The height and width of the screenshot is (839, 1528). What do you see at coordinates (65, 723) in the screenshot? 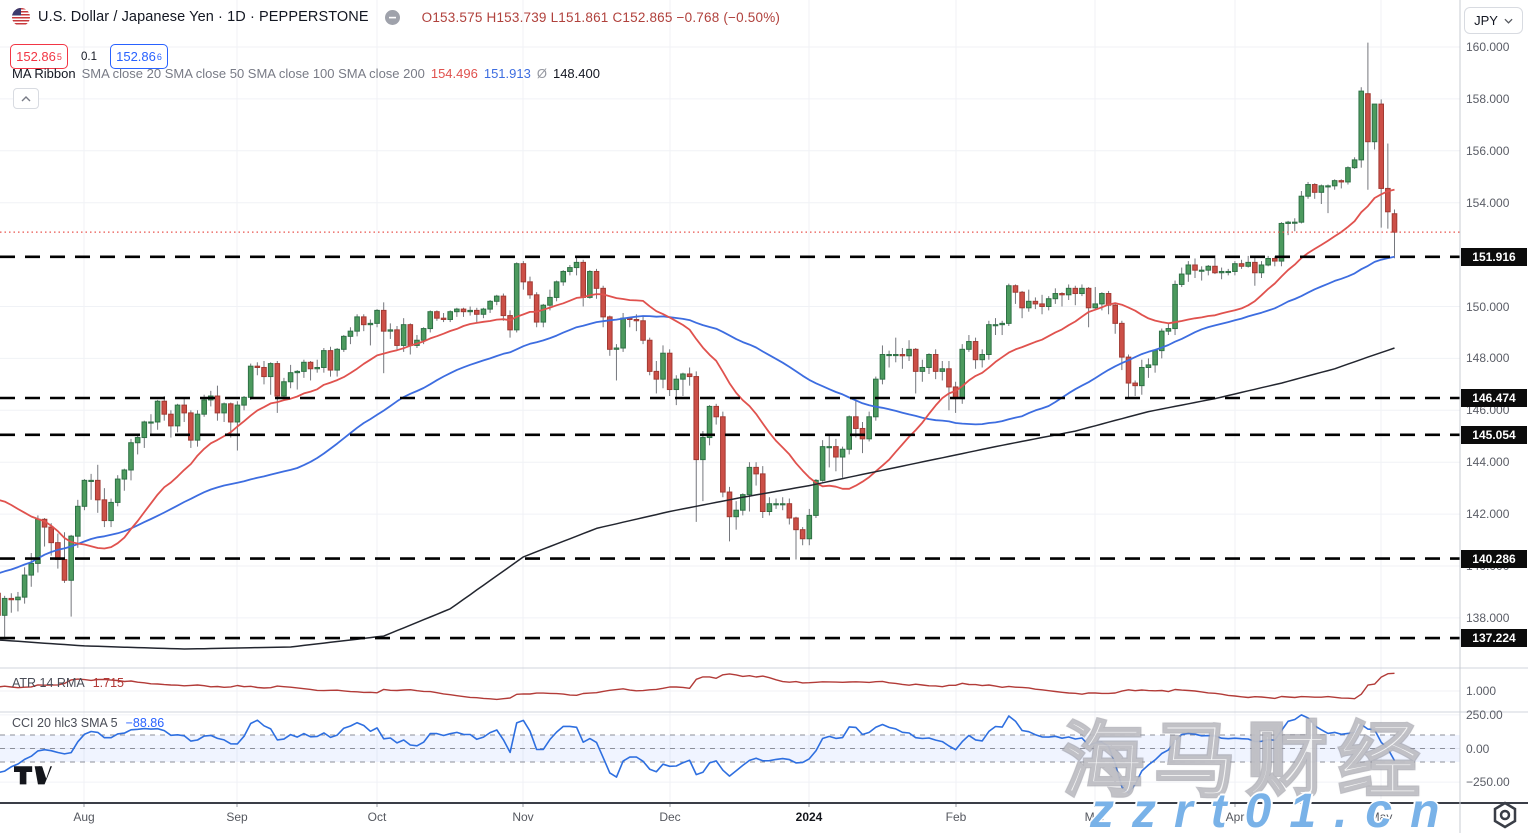
I see `cci-label: CCI 20 hlc3 SMA 5` at bounding box center [65, 723].